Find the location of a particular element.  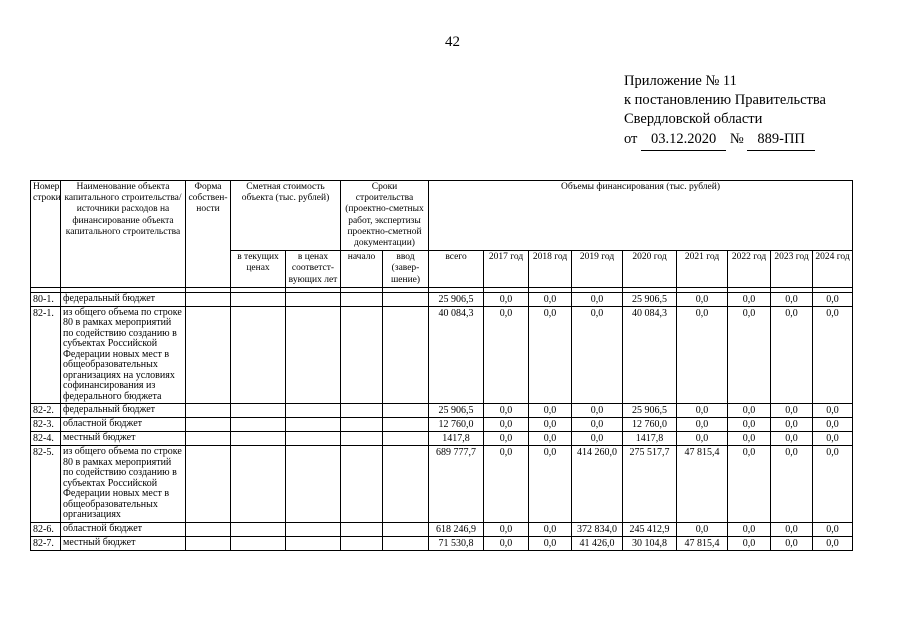

total-cell: 618 246,9 is located at coordinates (456, 529).